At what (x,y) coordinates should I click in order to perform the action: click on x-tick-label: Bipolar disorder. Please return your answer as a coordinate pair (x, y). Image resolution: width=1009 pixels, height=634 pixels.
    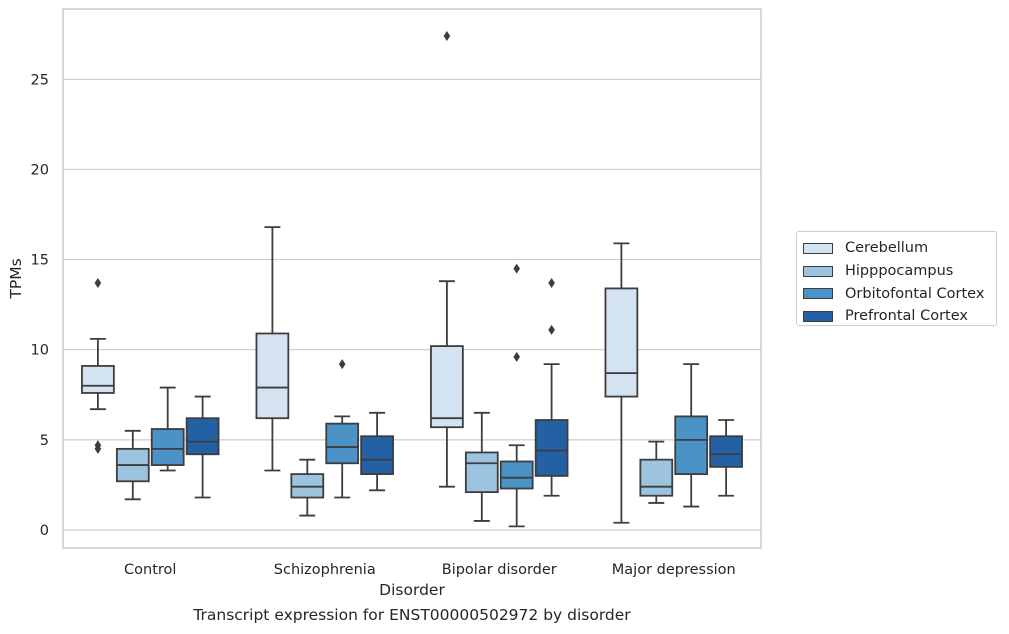
    Looking at the image, I should click on (499, 570).